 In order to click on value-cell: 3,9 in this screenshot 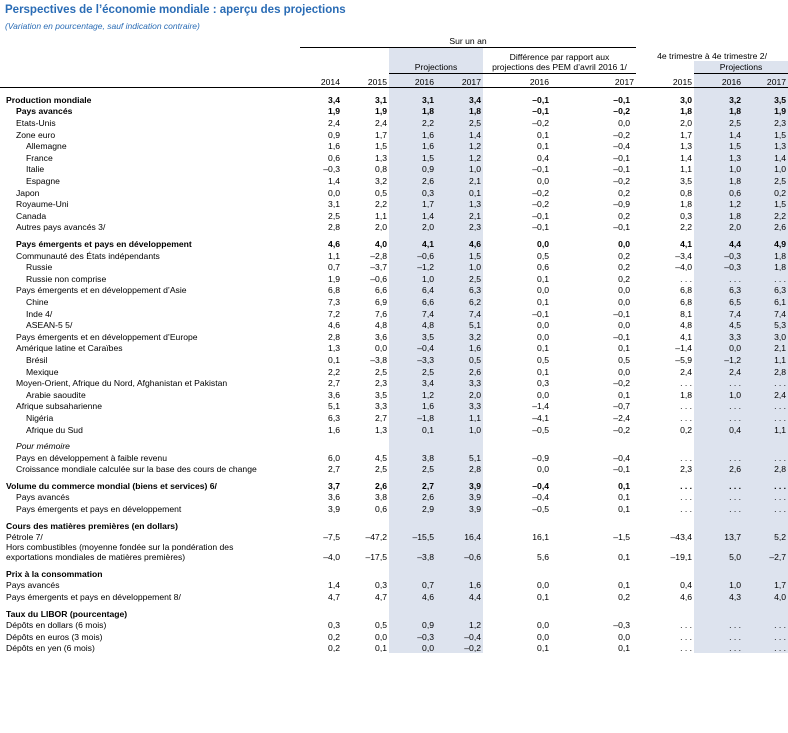, I will do `click(459, 496)`.